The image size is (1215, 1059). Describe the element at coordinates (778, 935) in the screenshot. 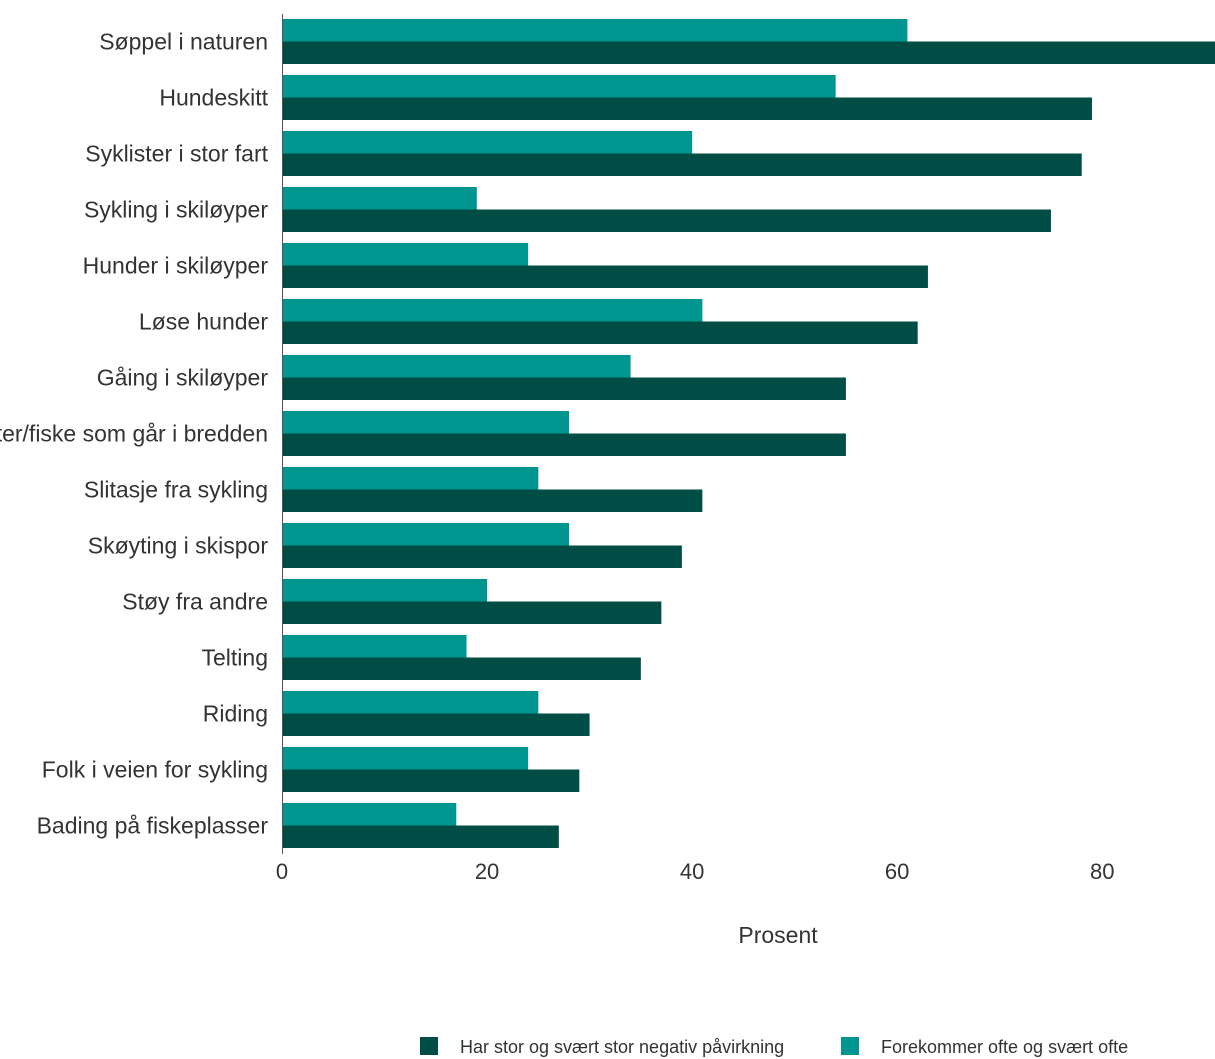

I see `x-axis-title: Prosent` at that location.